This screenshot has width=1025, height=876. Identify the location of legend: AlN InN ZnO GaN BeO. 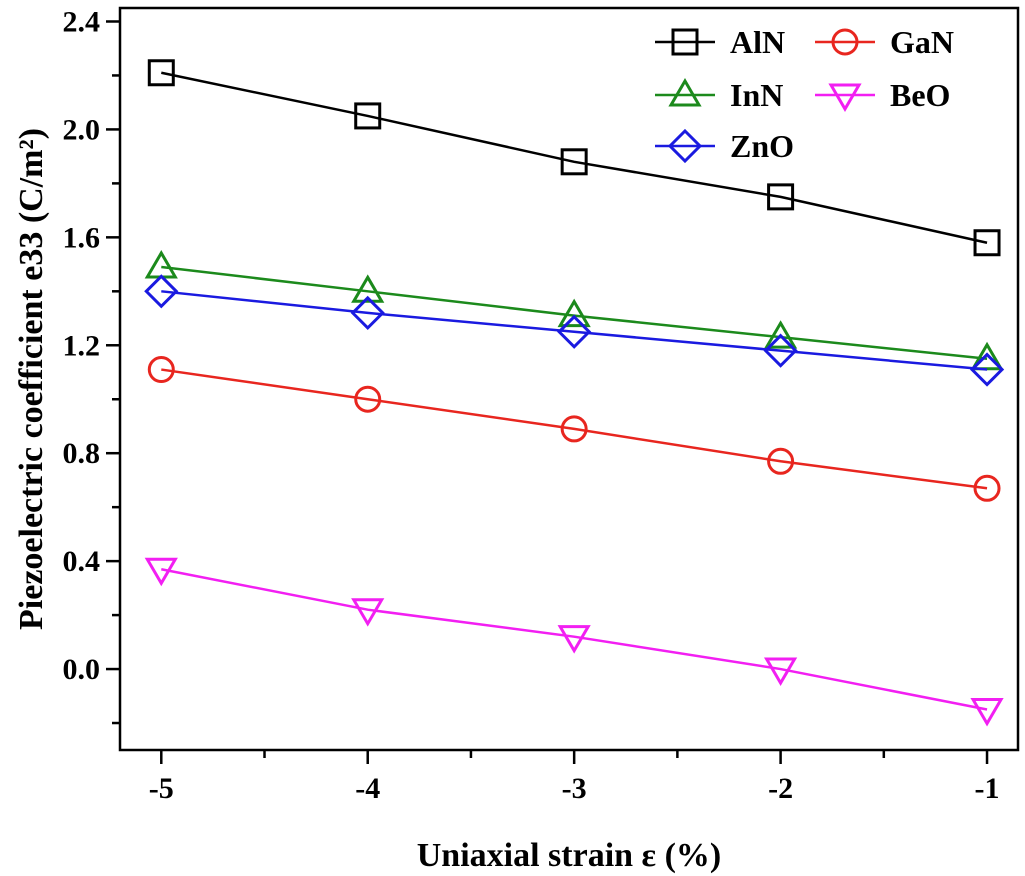
(804, 94).